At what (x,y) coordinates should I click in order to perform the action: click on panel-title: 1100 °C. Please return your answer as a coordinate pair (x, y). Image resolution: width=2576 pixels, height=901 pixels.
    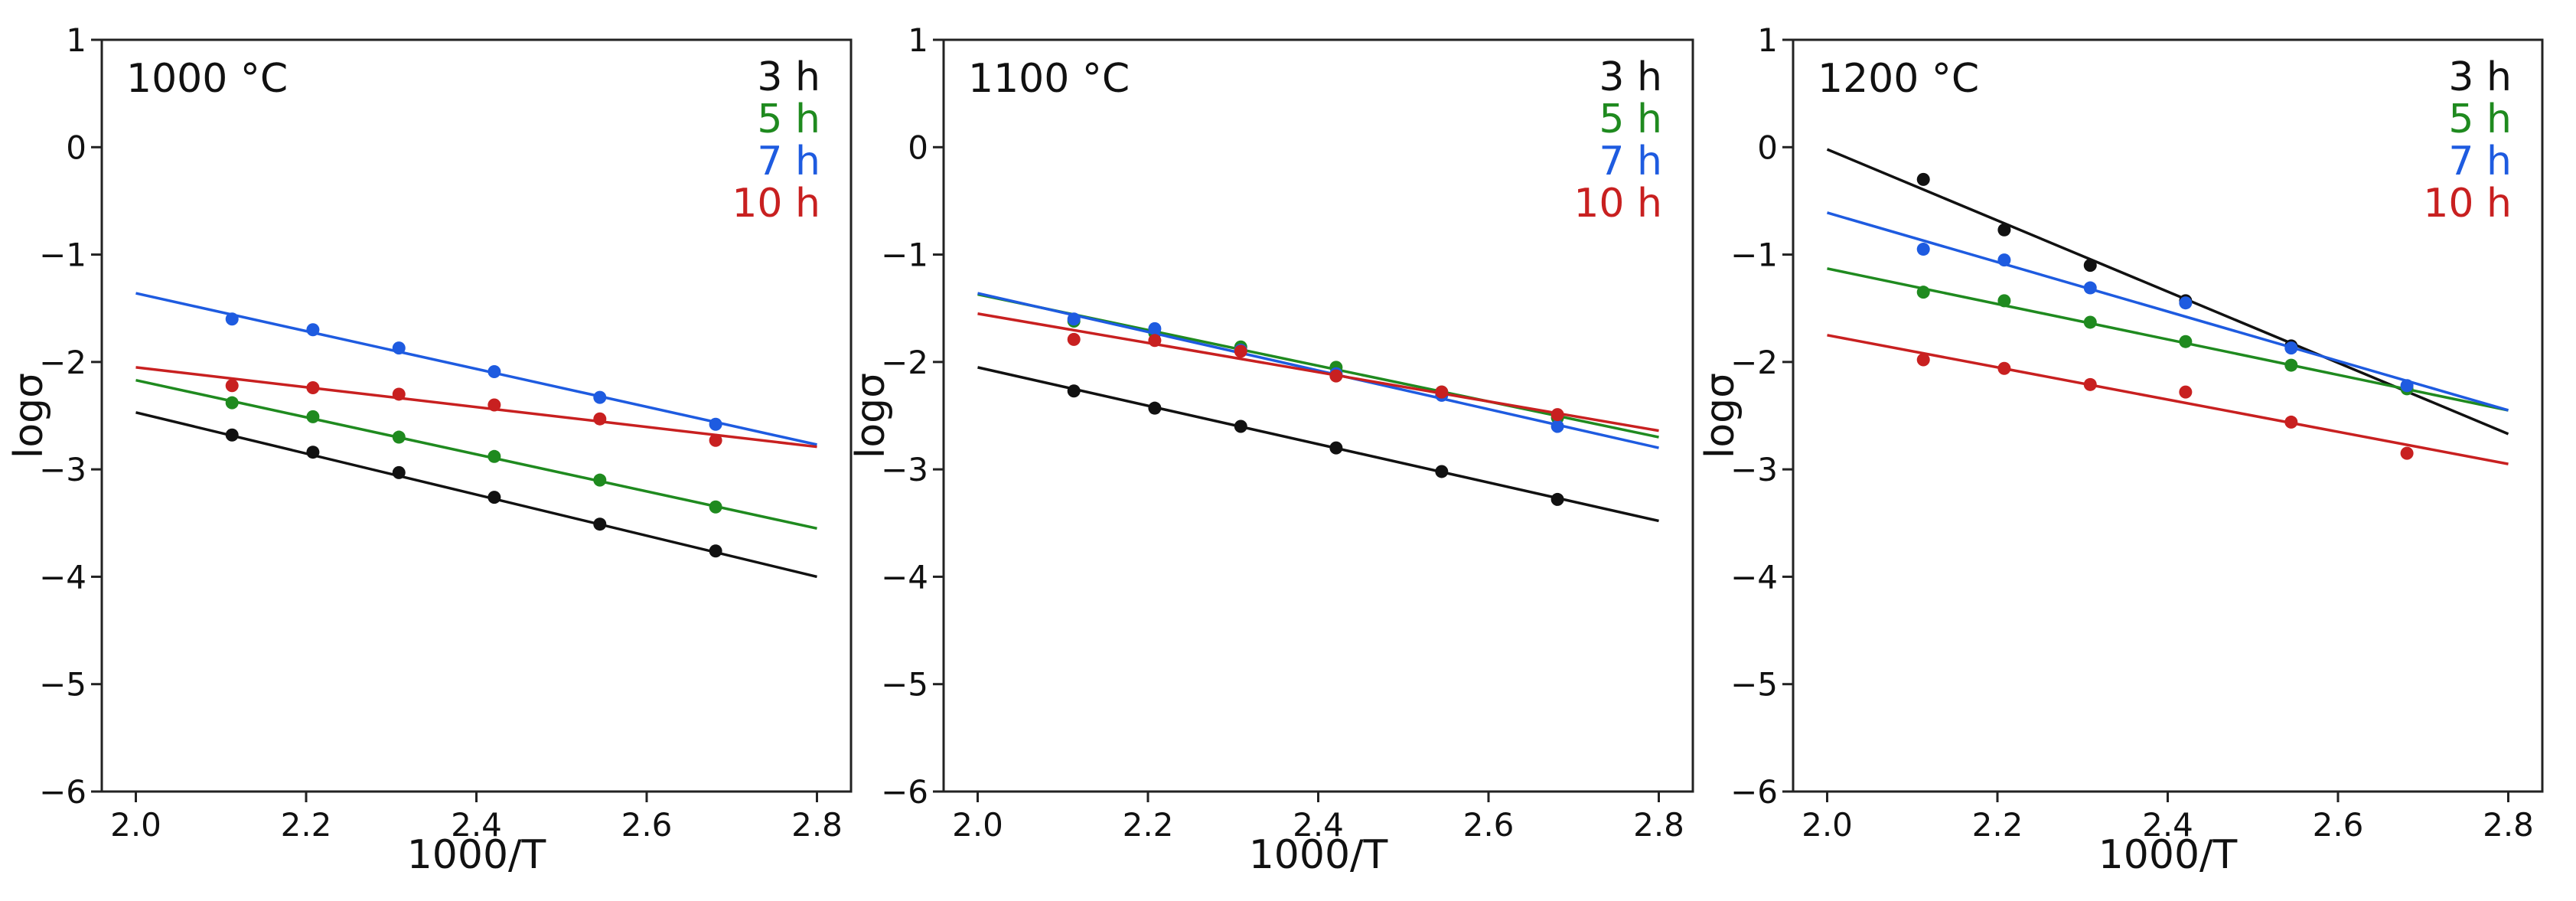
    Looking at the image, I should click on (1049, 79).